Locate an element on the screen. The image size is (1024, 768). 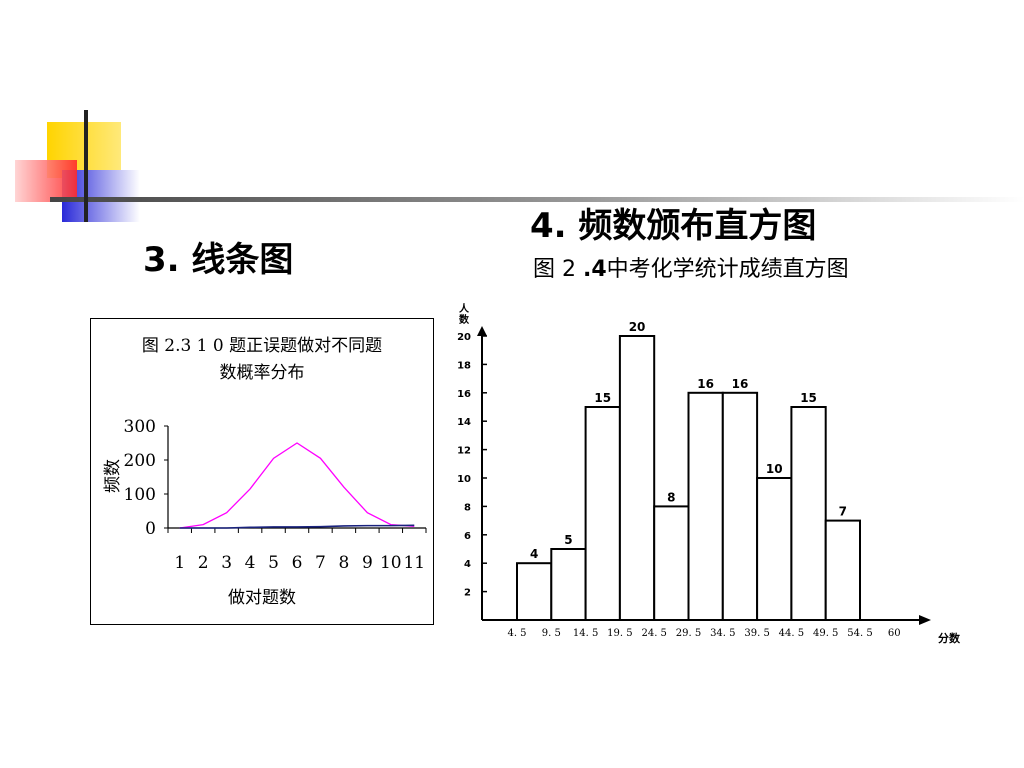
line-xtick-label: 3 is located at coordinates (226, 563).